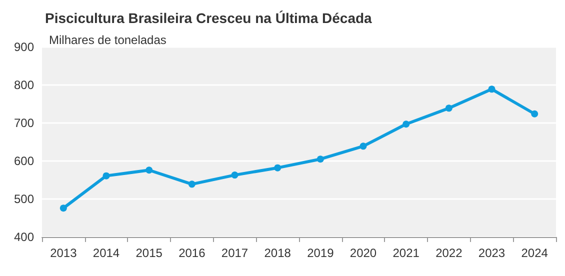 The height and width of the screenshot is (276, 565). What do you see at coordinates (24, 199) in the screenshot?
I see `y-tick-label: 500` at bounding box center [24, 199].